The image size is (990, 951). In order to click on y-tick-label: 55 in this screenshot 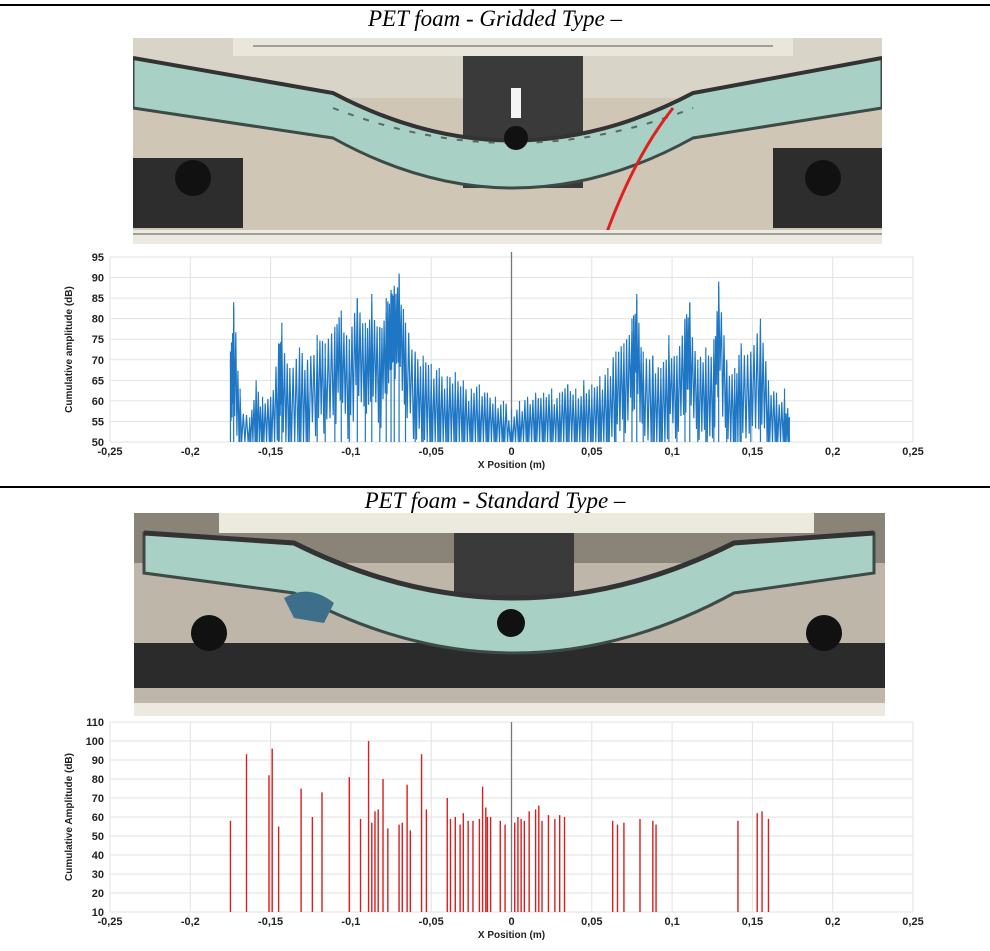, I will do `click(98, 422)`.